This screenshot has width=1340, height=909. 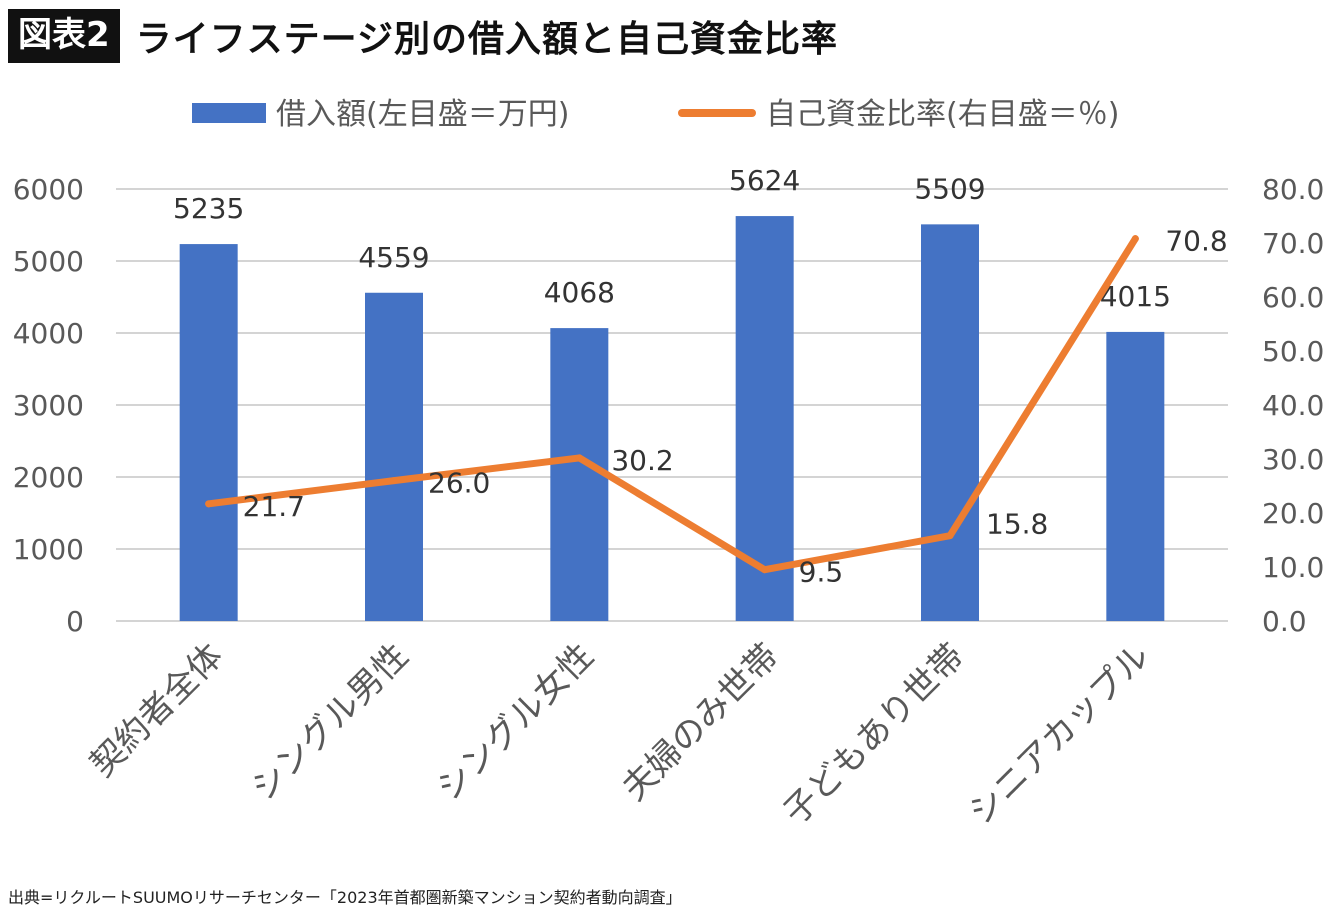 I want to click on y-left-tick-label: 3000, so click(x=48, y=405).